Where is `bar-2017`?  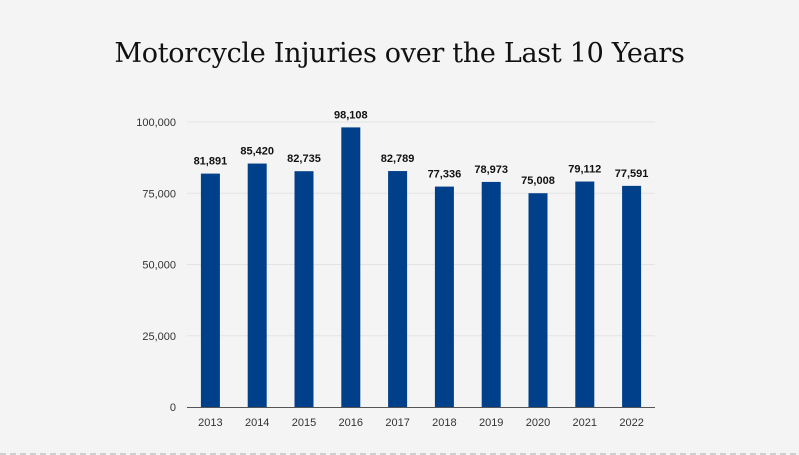
bar-2017 is located at coordinates (398, 289).